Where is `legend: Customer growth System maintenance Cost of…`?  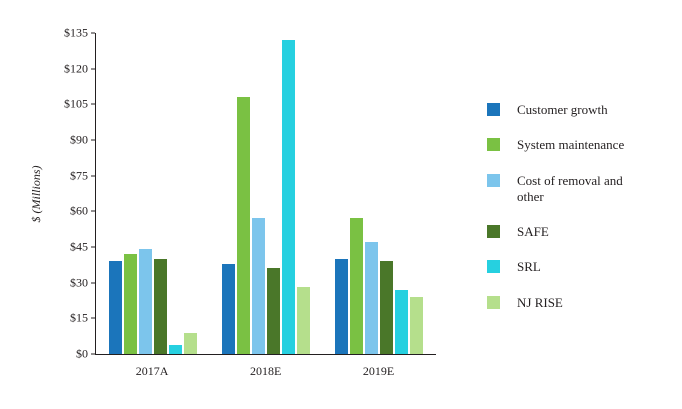
legend: Customer growth System maintenance Cost of… is located at coordinates (572, 206).